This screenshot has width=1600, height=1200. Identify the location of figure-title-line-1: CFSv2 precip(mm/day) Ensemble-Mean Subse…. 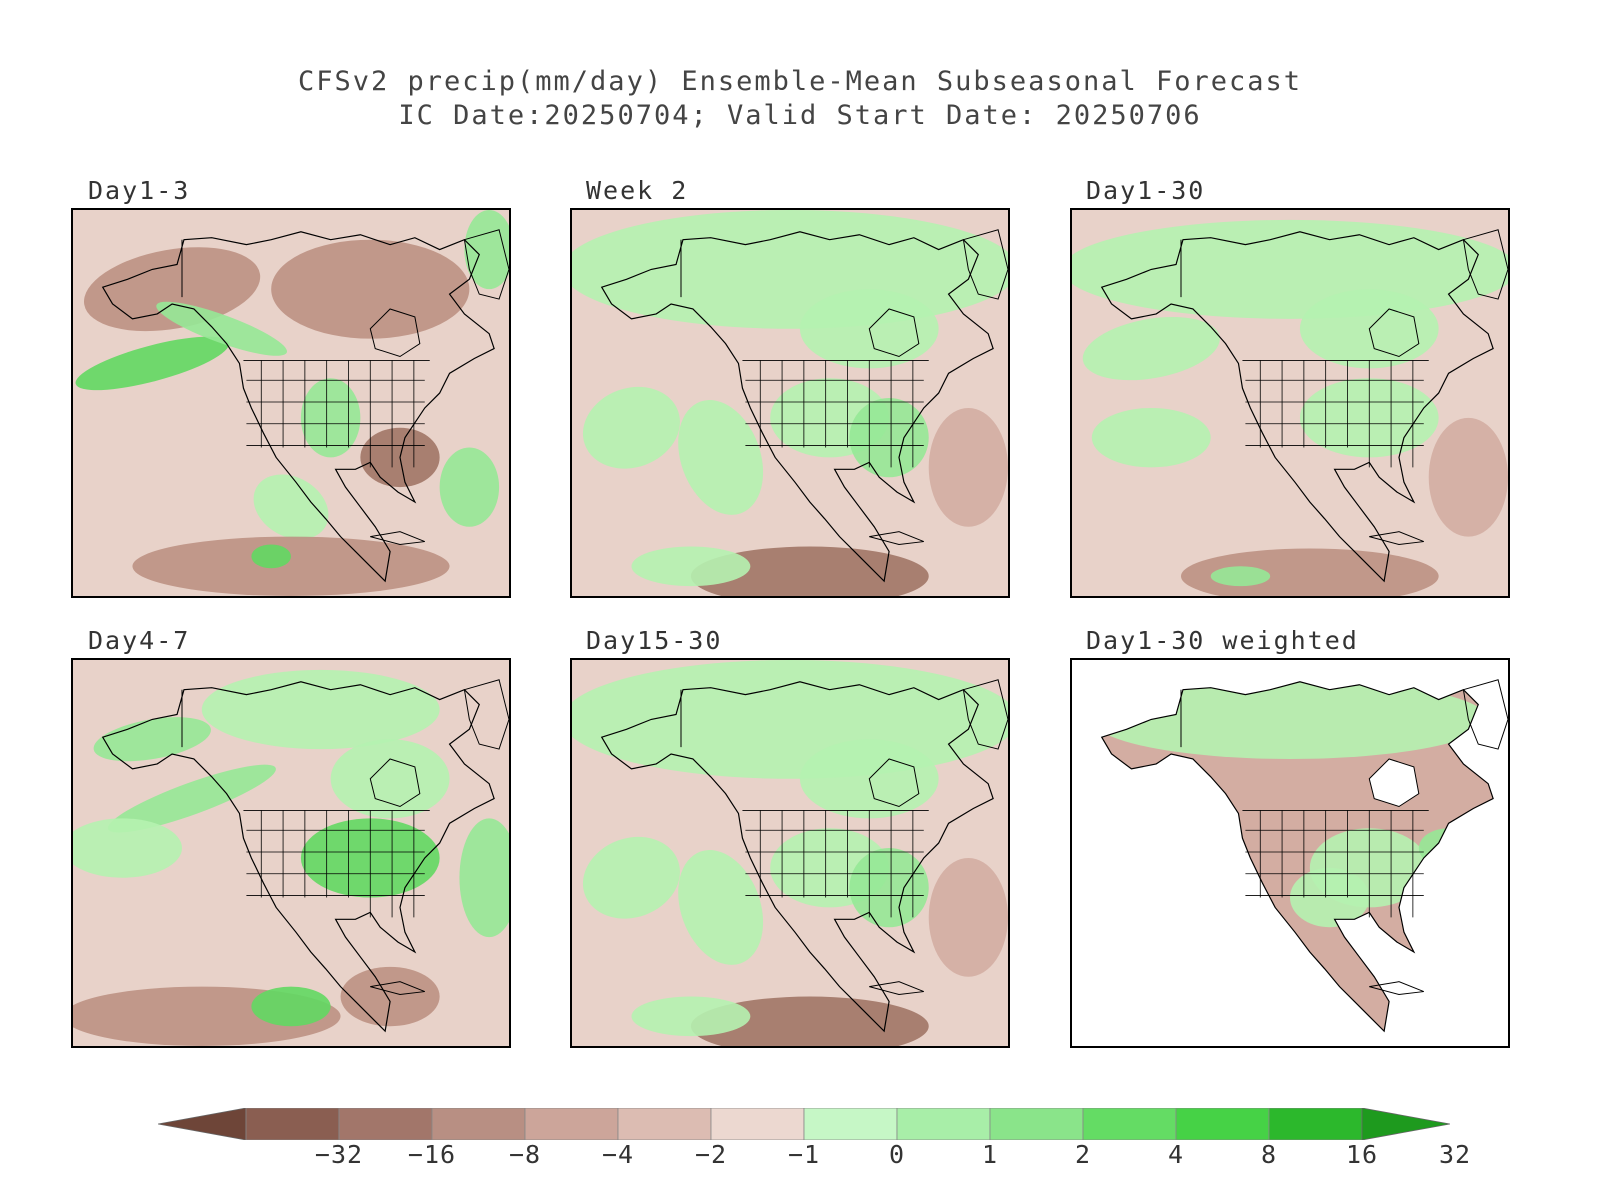
(800, 81).